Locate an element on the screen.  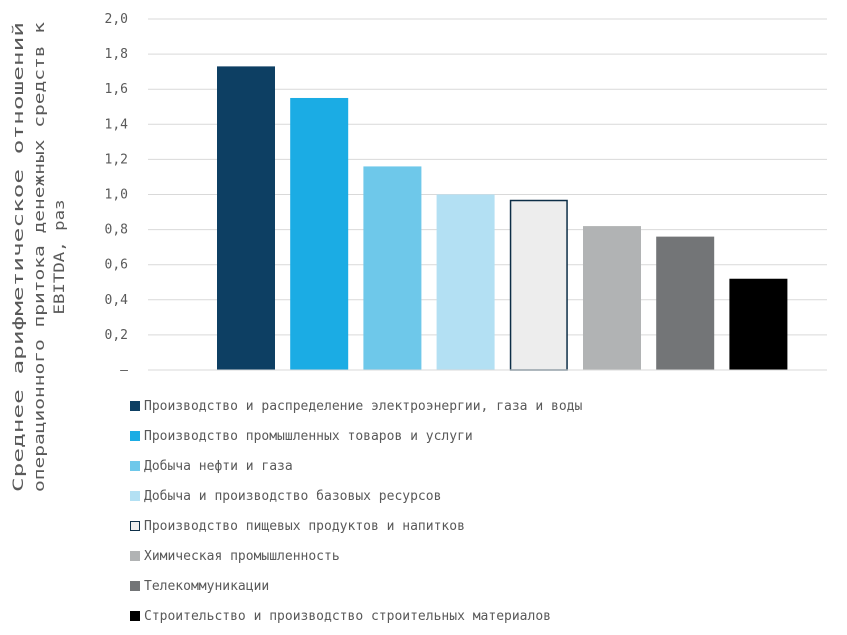
legend-item: Телекоммуникации is located at coordinates (480, 589).